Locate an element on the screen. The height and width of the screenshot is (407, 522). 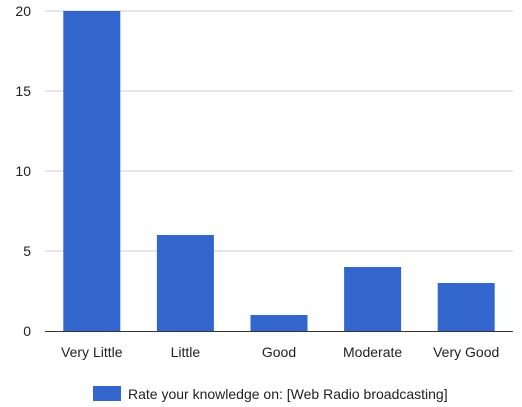
bar-moderate is located at coordinates (373, 299).